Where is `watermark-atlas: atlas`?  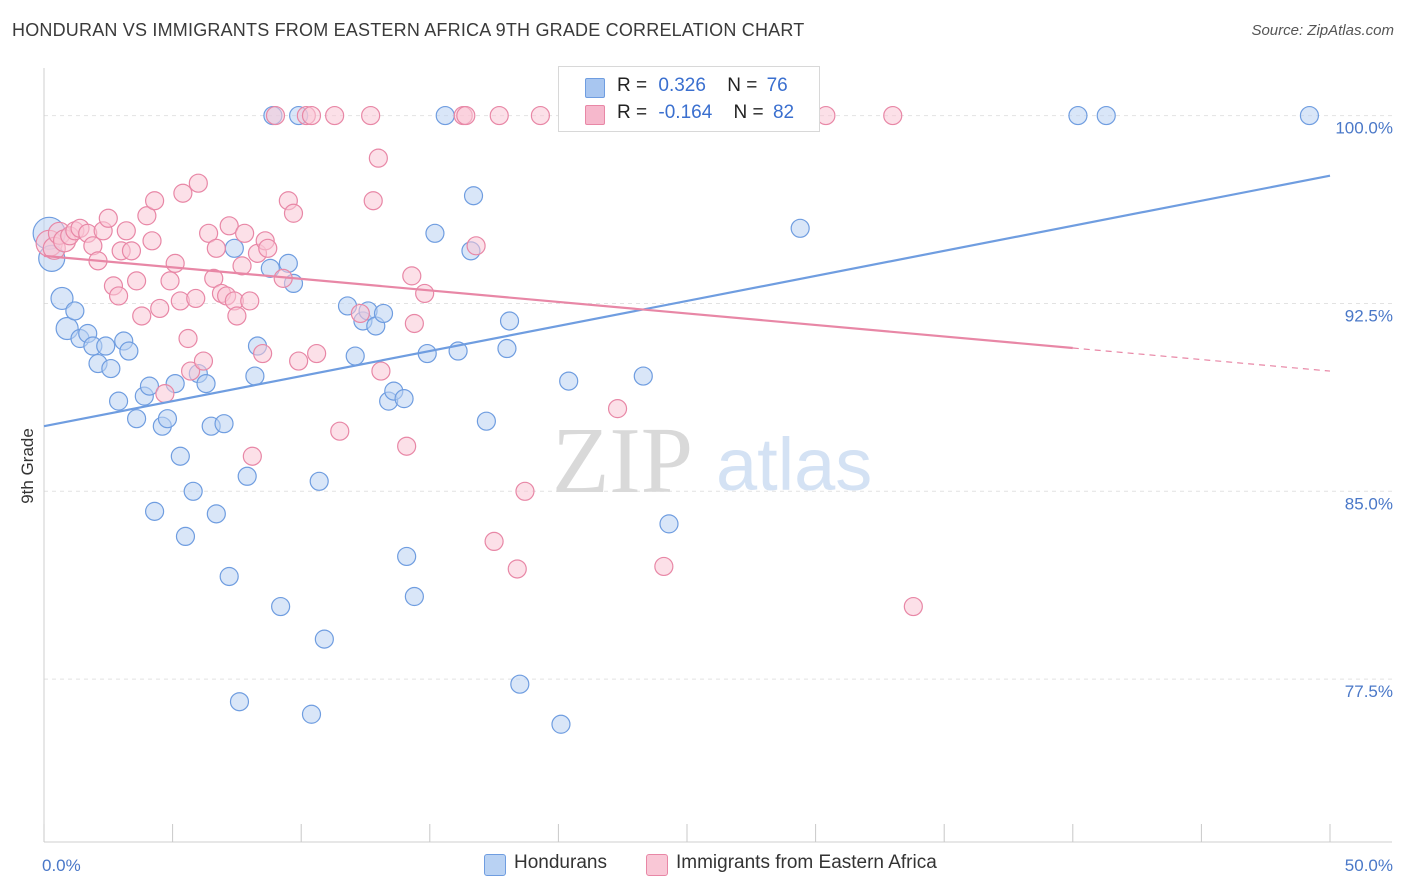
watermark-atlas: atlas is located at coordinates (794, 464).